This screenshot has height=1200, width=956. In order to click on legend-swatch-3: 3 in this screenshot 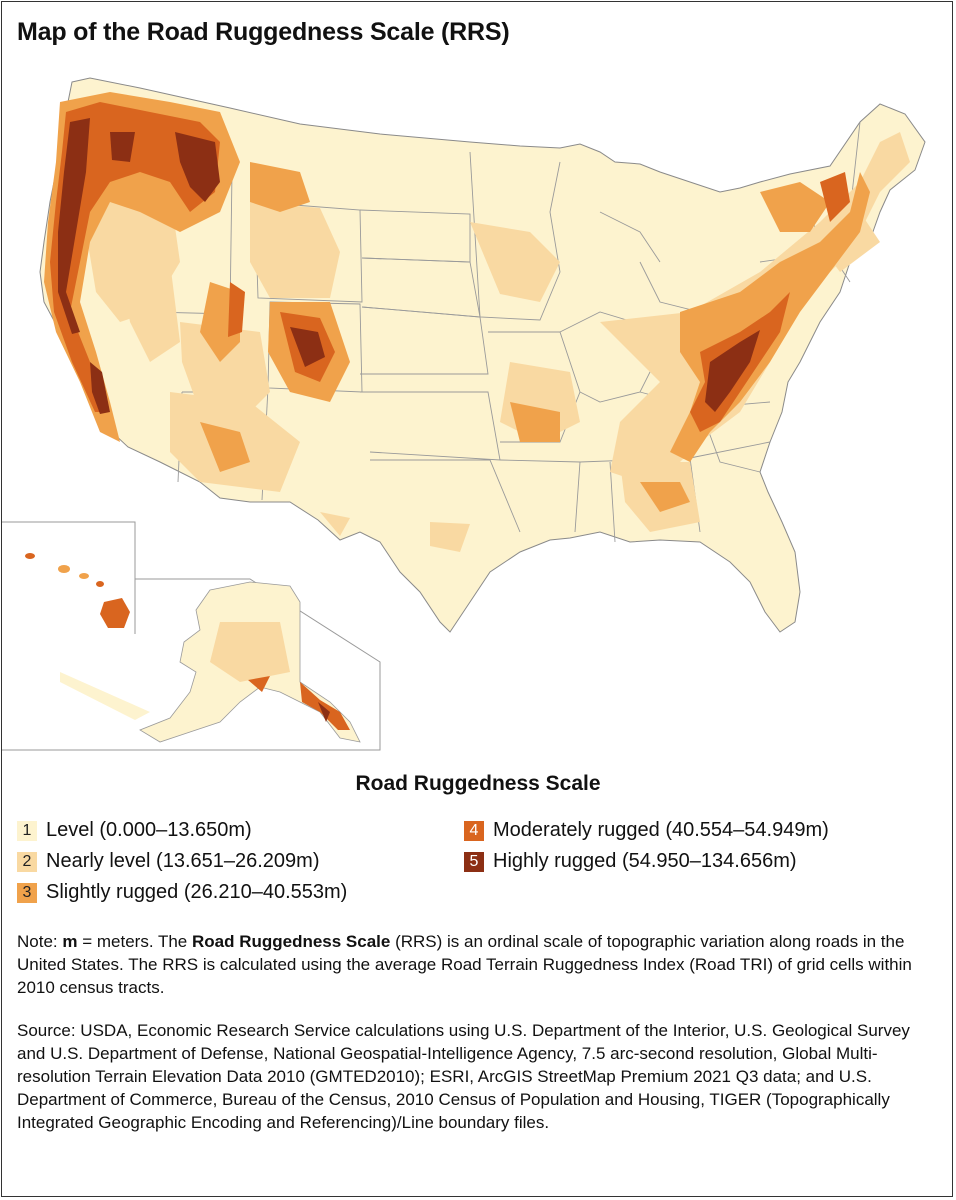, I will do `click(27, 892)`.